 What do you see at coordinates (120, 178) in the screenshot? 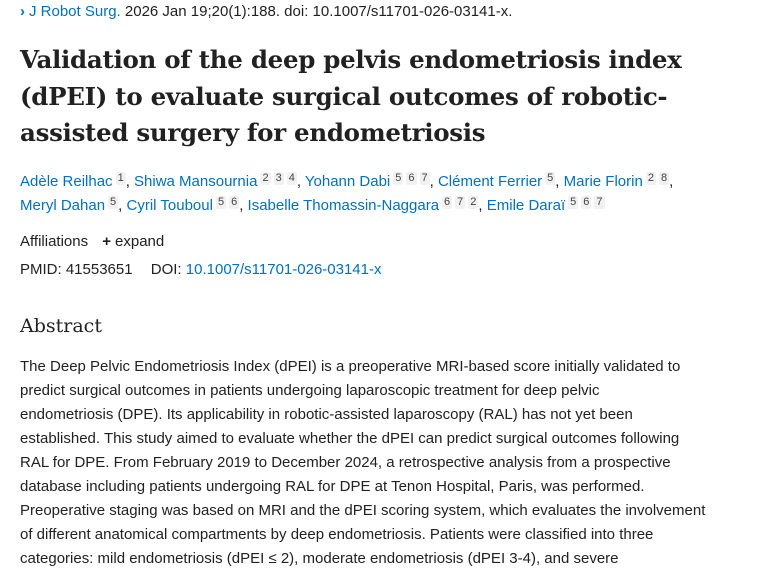
I see `affiliation-ref: 1` at bounding box center [120, 178].